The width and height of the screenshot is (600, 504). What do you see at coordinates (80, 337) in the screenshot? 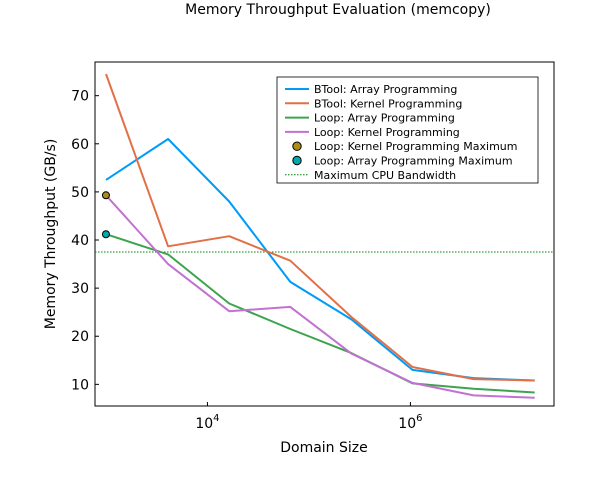
I see `y-tick-label: 20` at bounding box center [80, 337].